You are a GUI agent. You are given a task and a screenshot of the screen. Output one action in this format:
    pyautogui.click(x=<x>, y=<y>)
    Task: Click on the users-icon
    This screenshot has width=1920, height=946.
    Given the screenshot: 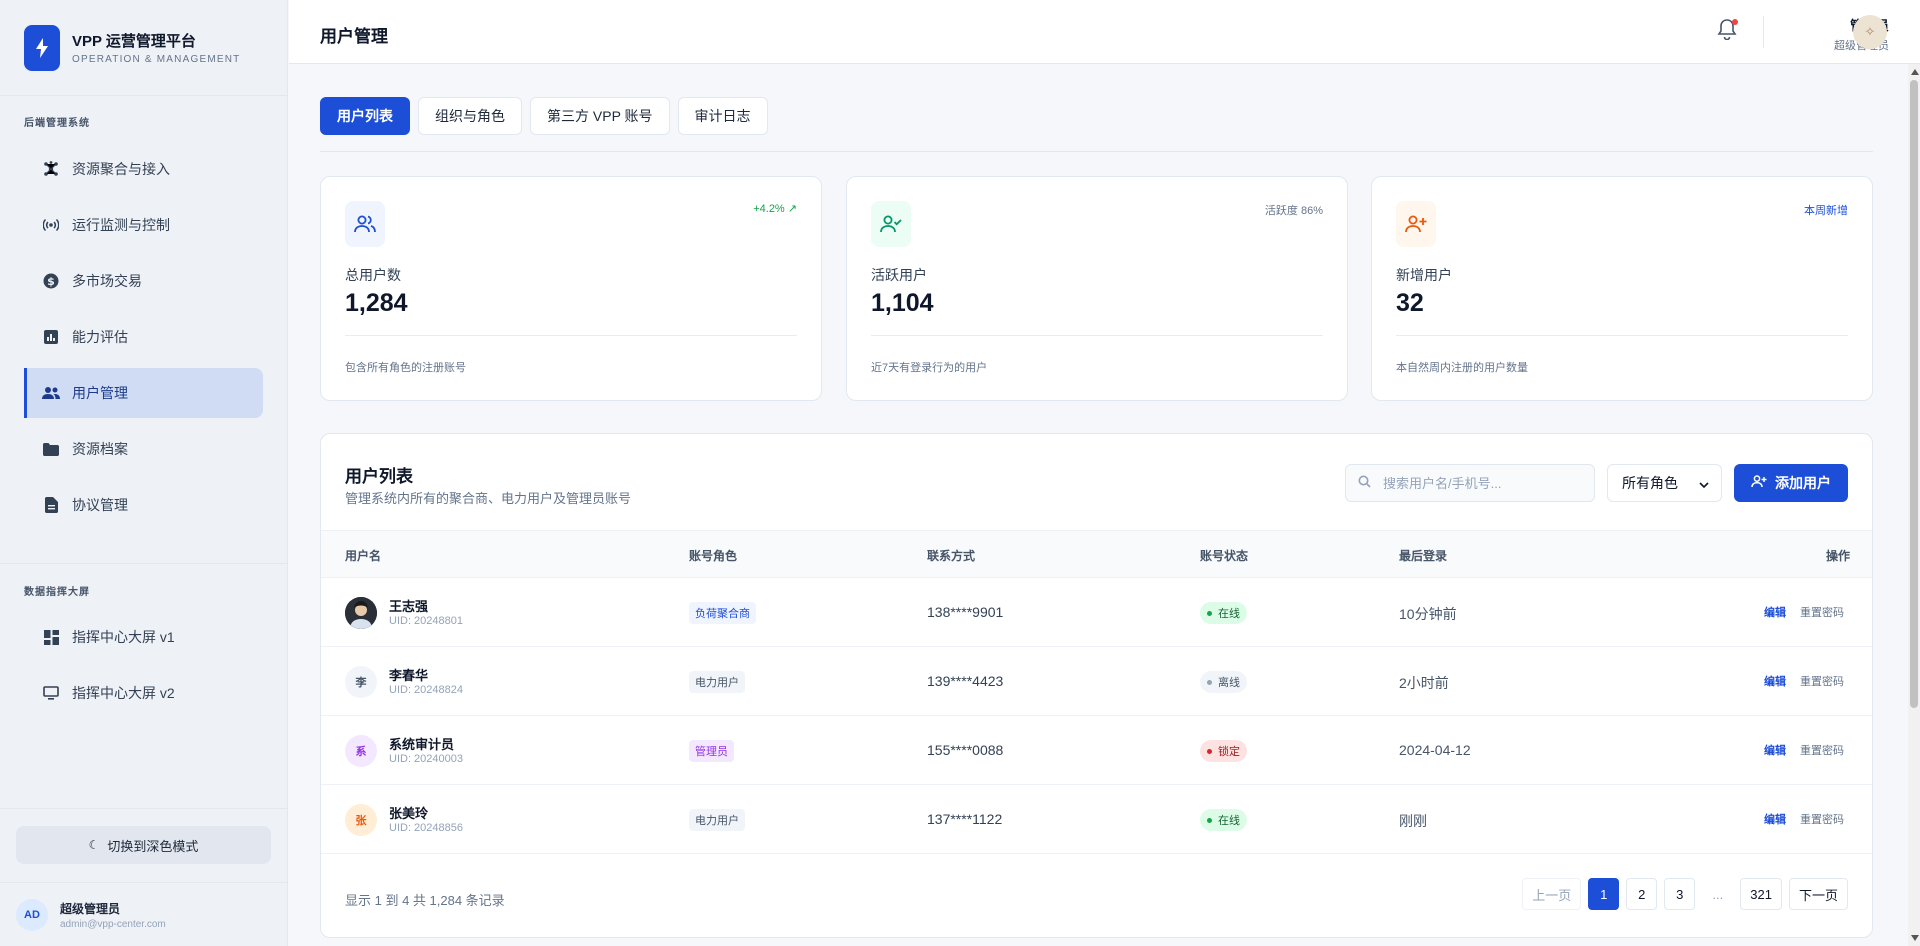 What is the action you would take?
    pyautogui.click(x=365, y=224)
    